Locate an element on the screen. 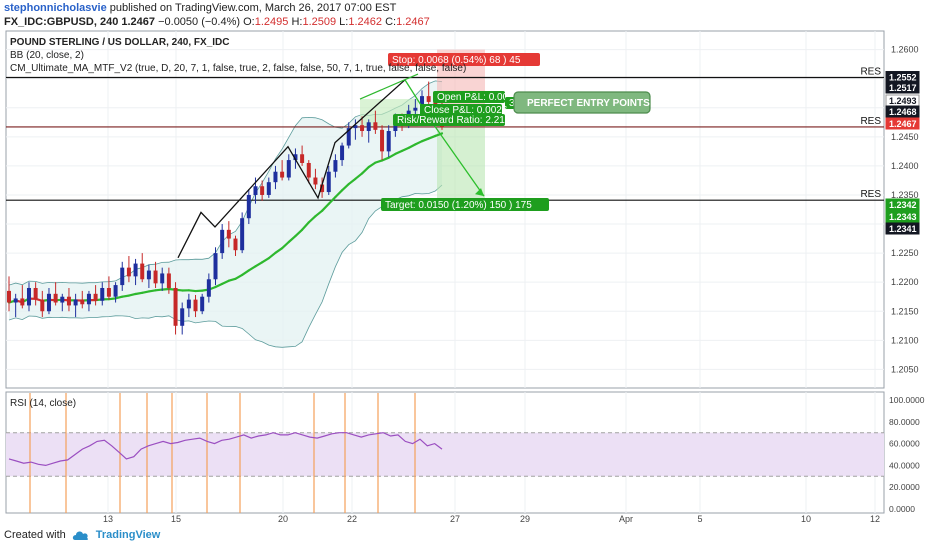 This screenshot has height=550, width=932. price-tag-label: 1.2467 is located at coordinates (903, 124).